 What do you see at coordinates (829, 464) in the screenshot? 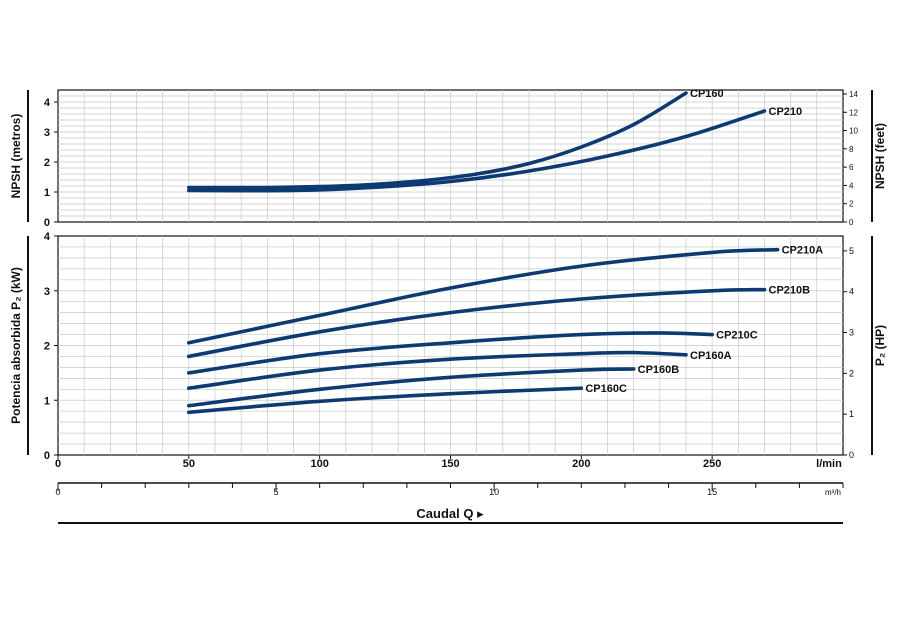
I see `x-unit-label: l/min` at bounding box center [829, 464].